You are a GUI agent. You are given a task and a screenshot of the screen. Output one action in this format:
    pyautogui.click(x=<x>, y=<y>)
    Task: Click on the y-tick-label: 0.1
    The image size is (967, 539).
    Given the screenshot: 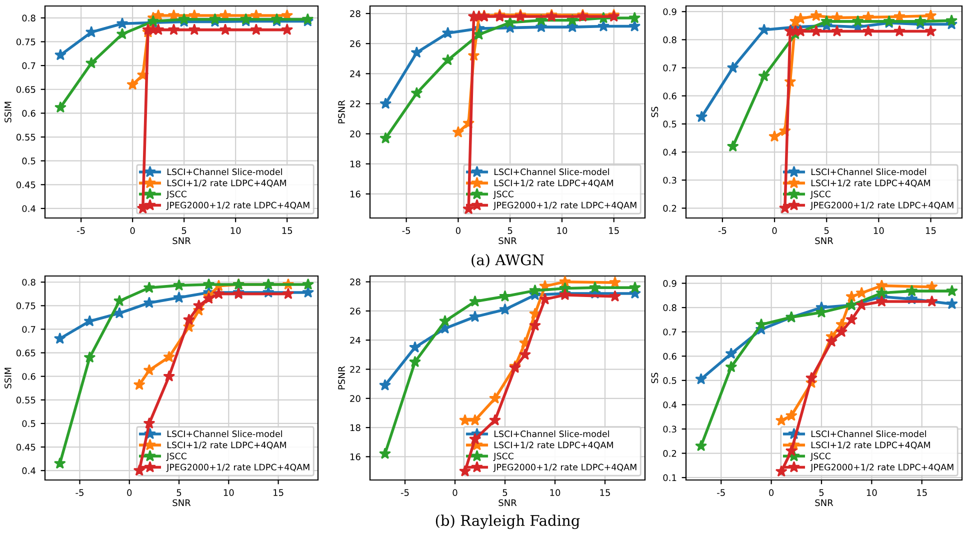 What is the action you would take?
    pyautogui.click(x=669, y=478)
    